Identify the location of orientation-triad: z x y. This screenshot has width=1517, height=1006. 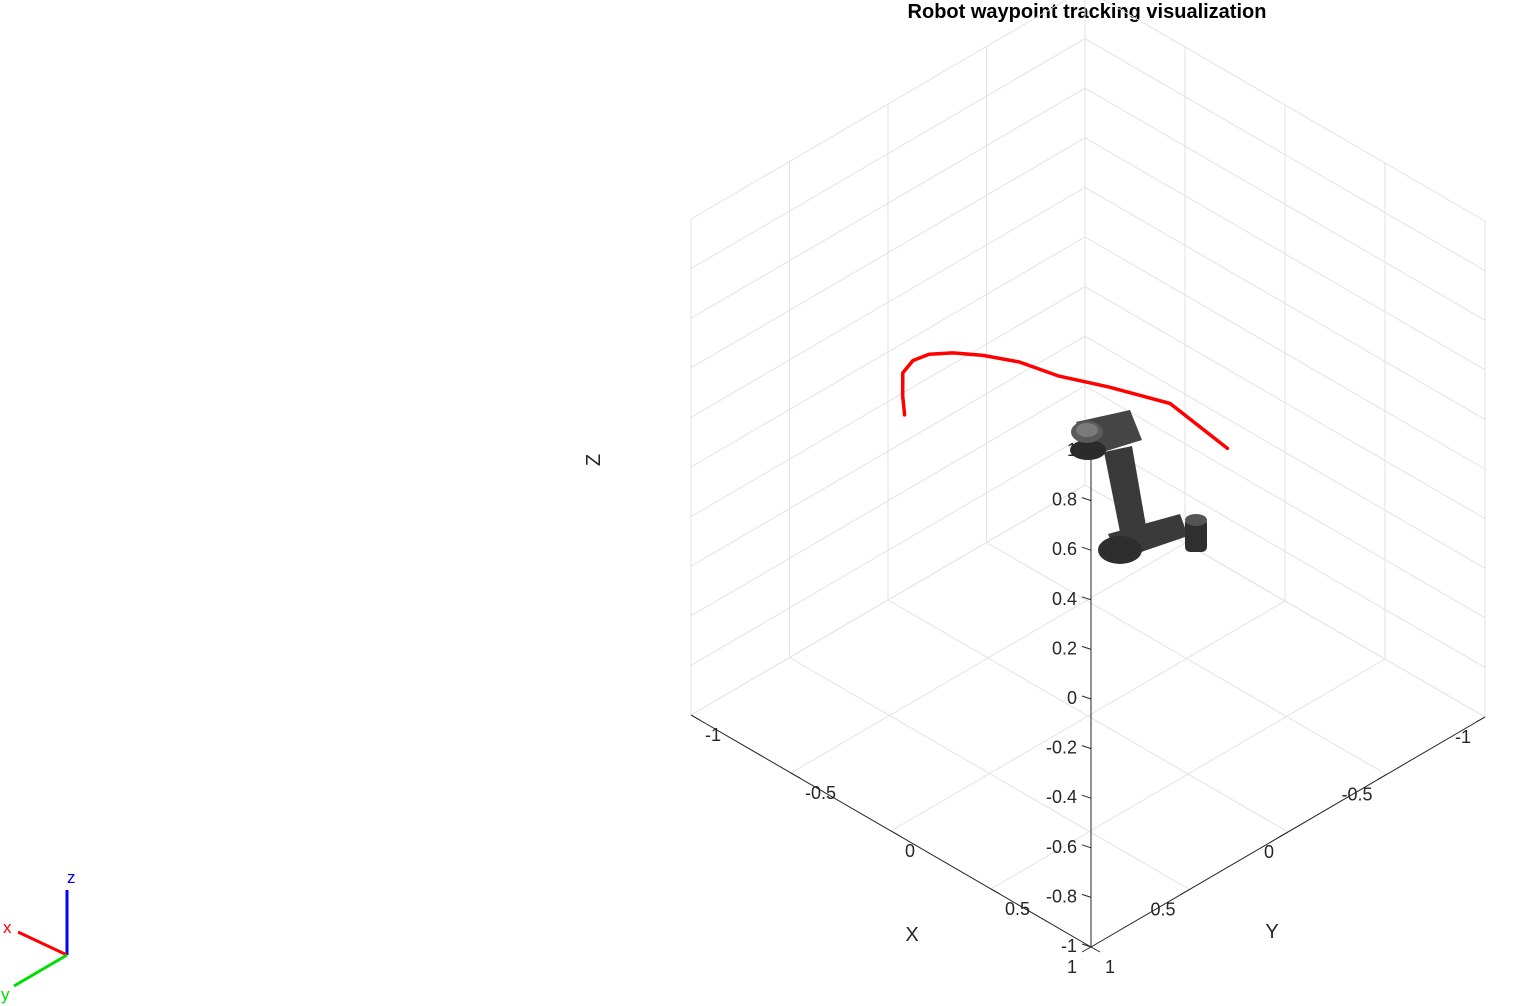
(38, 936).